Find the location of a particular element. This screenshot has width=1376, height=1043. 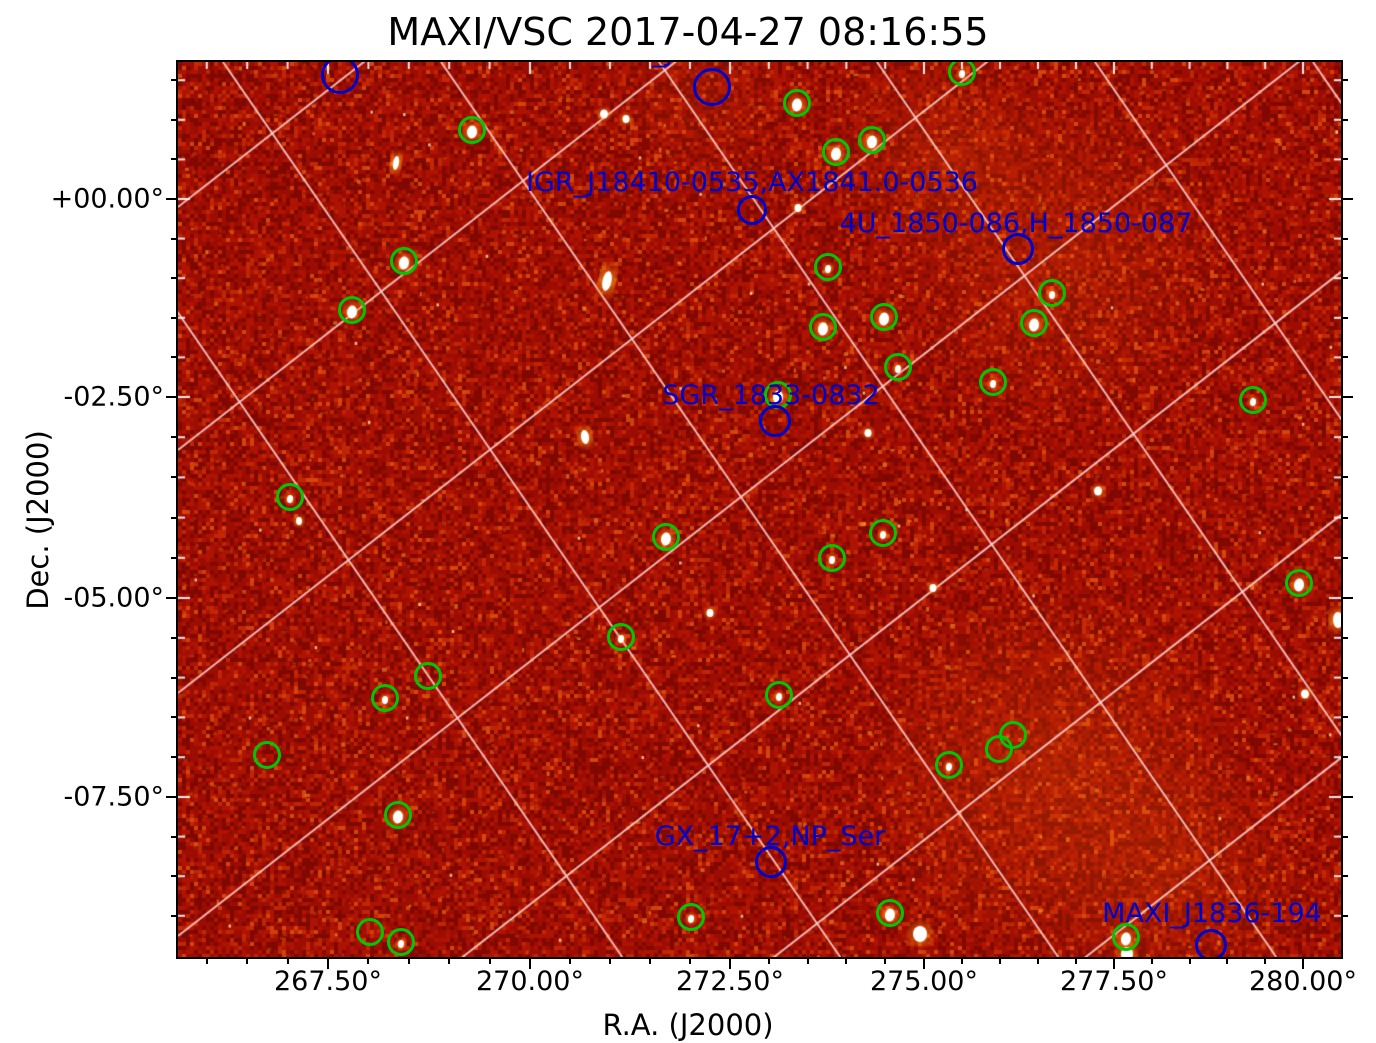

y-tick-label: +00.00° is located at coordinates (107, 199).